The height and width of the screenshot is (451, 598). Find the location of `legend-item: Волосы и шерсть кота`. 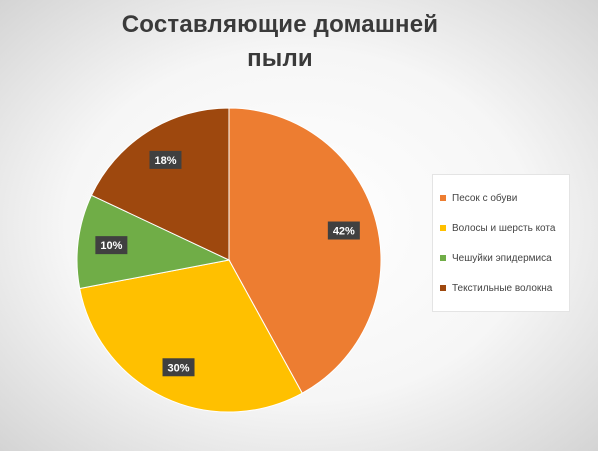

legend-item: Волосы и шерсть кота is located at coordinates (501, 228).